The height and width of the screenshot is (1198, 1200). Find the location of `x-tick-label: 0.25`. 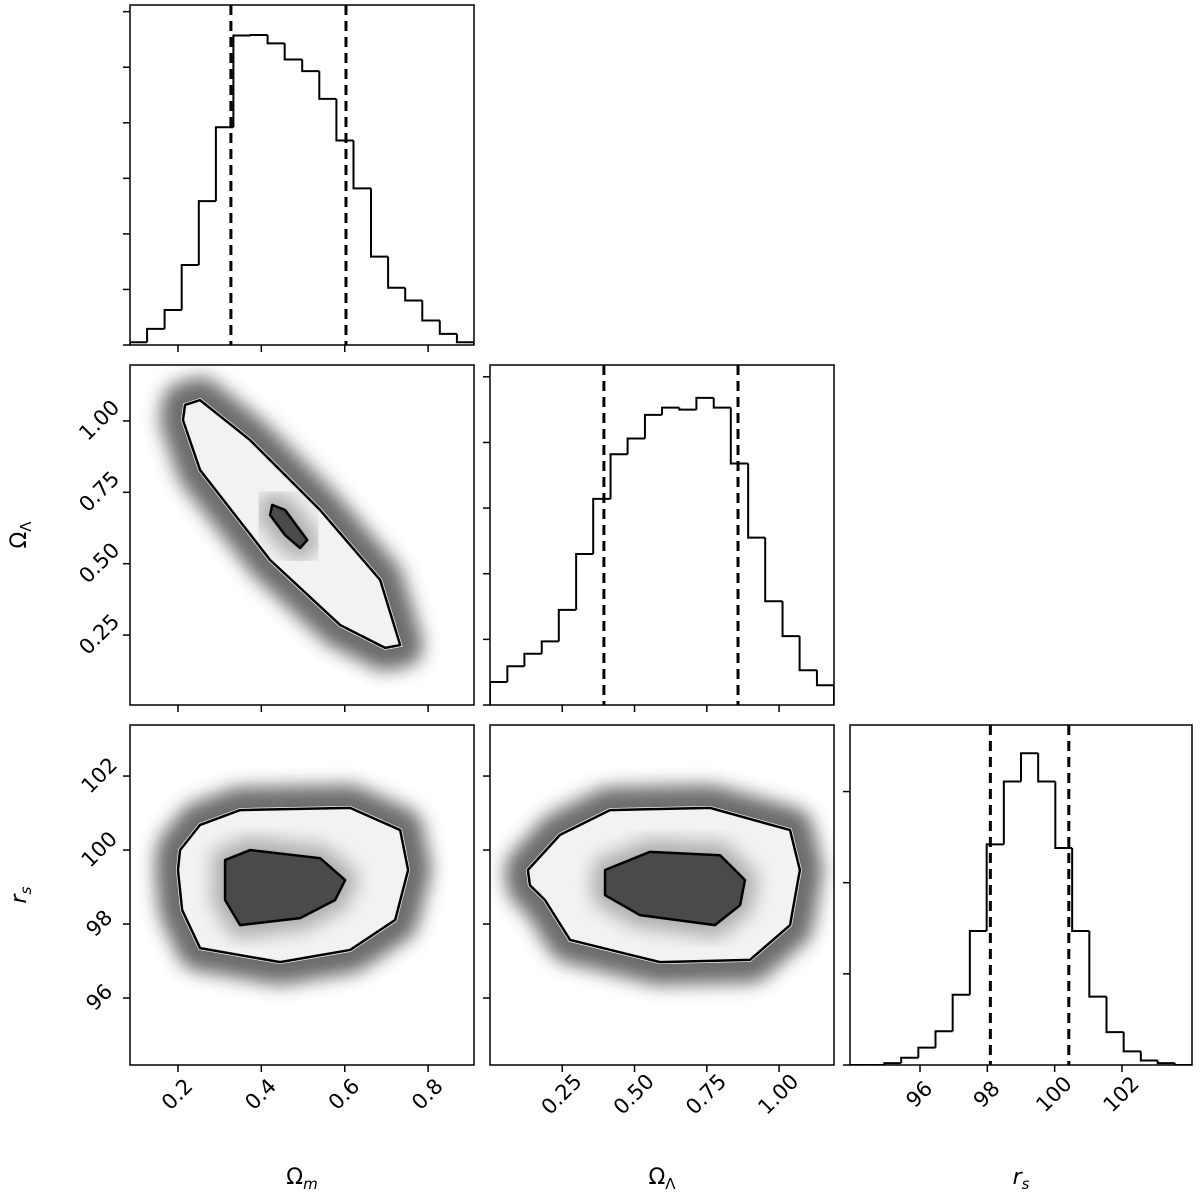

x-tick-label: 0.25 is located at coordinates (562, 1094).